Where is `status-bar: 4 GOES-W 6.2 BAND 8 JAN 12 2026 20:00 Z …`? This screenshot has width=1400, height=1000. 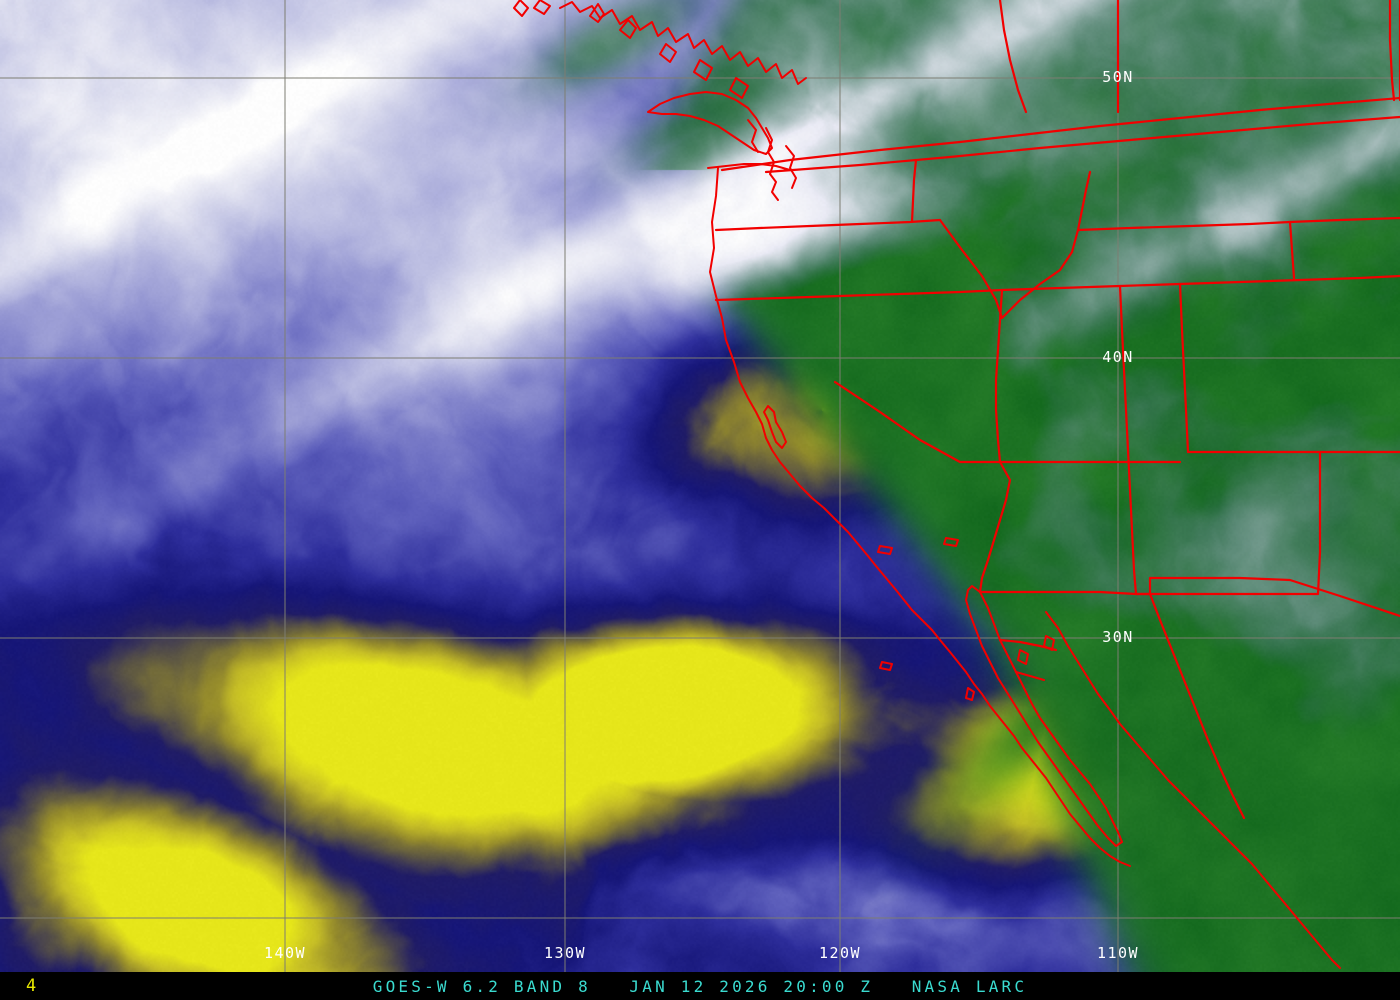 status-bar: 4 GOES-W 6.2 BAND 8 JAN 12 2026 20:00 Z … is located at coordinates (700, 986).